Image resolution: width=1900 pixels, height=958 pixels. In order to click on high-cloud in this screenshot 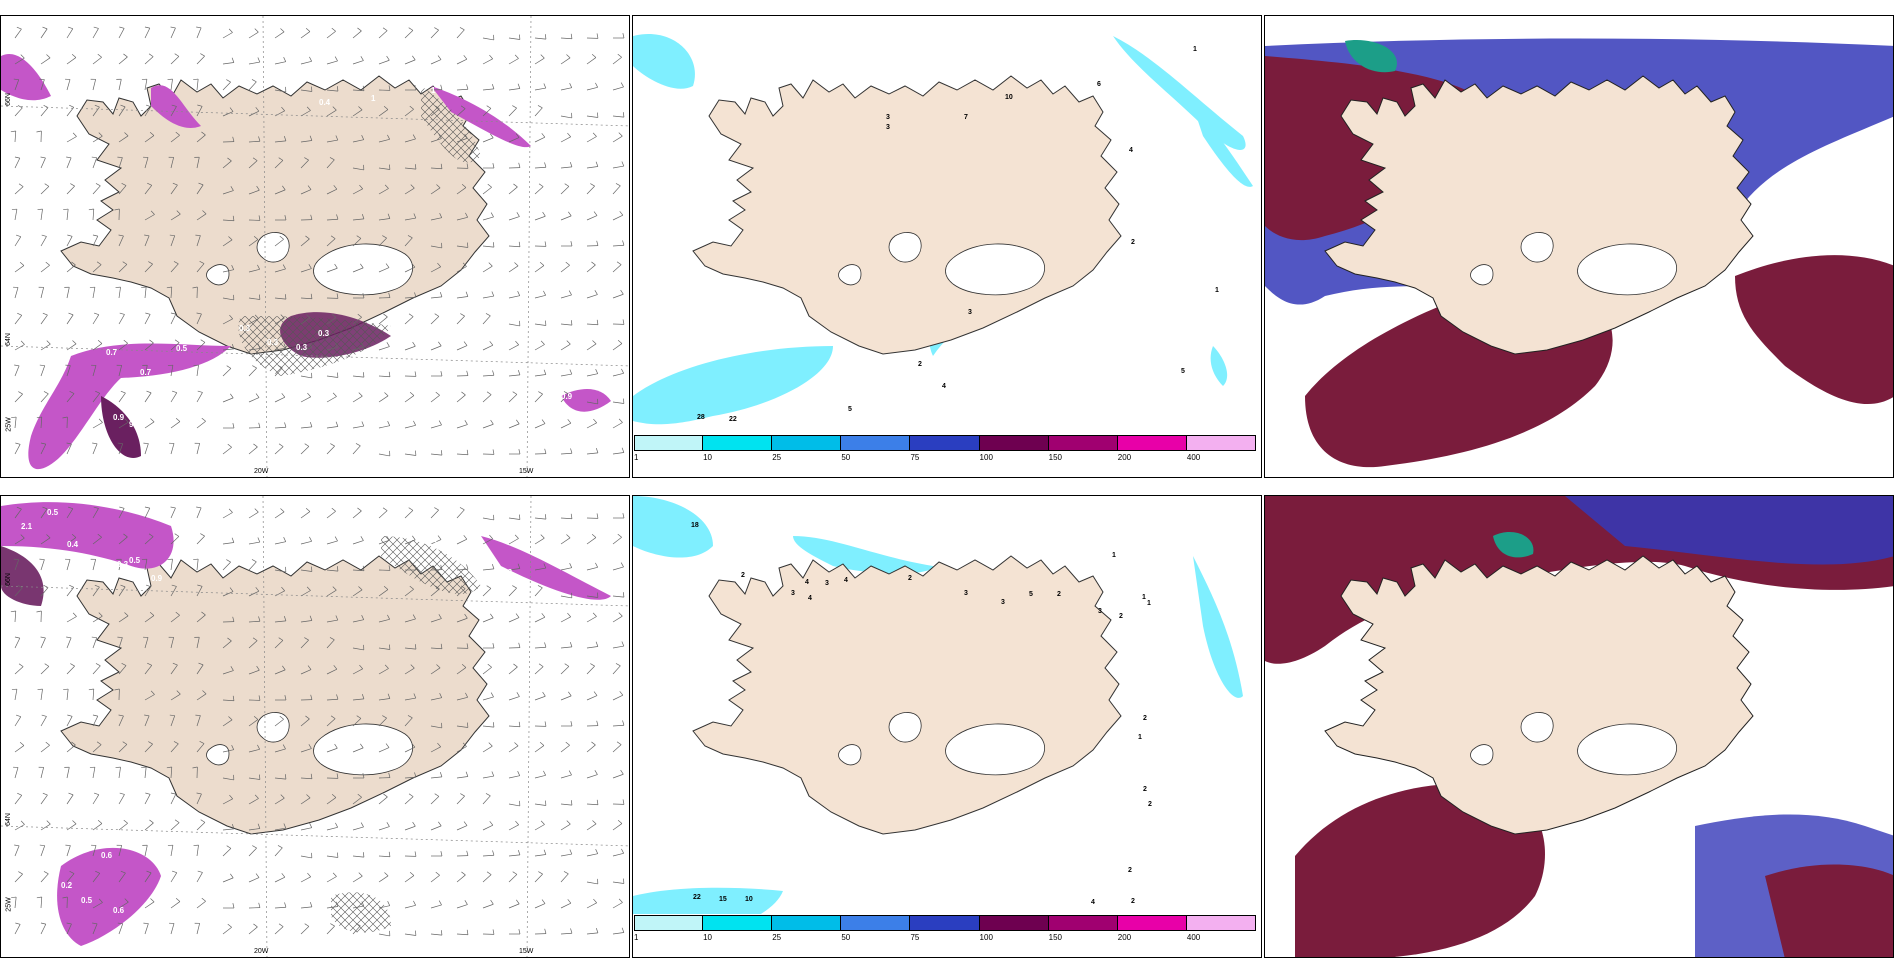, I will do `click(1829, 911)`.